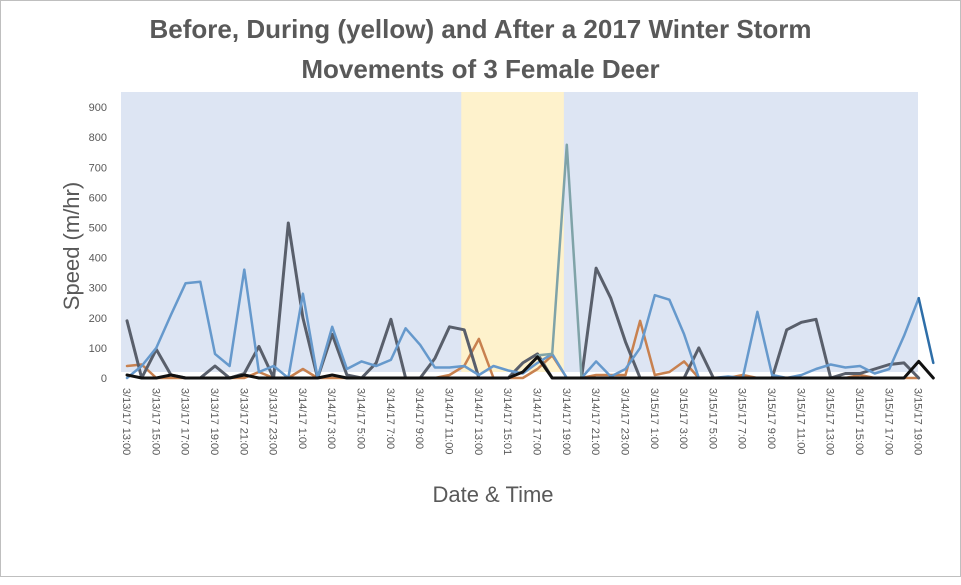 The image size is (961, 585). What do you see at coordinates (771, 418) in the screenshot?
I see `x-tick-label: 3/15/17 9:00` at bounding box center [771, 418].